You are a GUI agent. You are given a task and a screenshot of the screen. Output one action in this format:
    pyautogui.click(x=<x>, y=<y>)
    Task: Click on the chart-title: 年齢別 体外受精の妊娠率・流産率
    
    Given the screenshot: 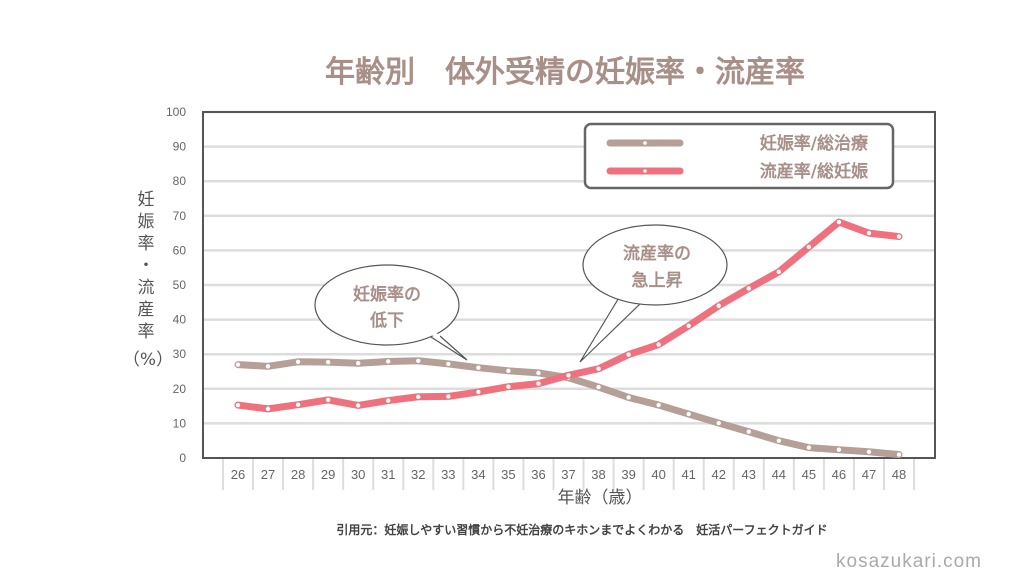 What is the action you would take?
    pyautogui.click(x=565, y=72)
    